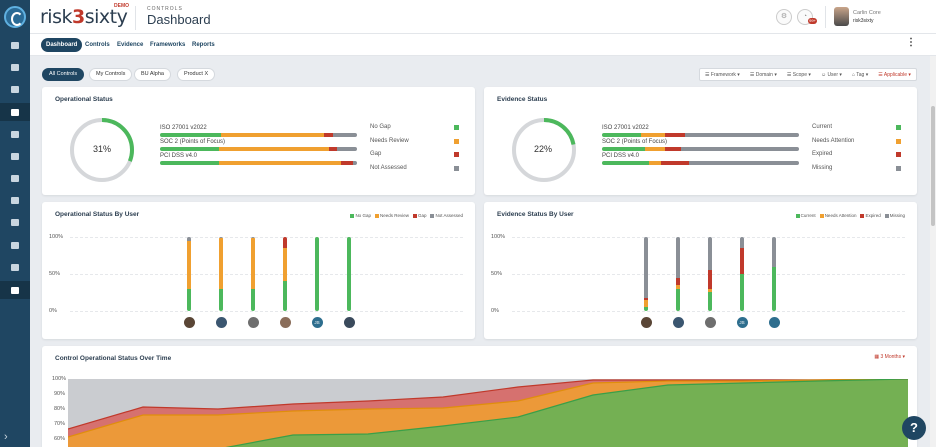  Describe the element at coordinates (722, 74) in the screenshot. I see `framework-dropdown: ☰ Framework ▾` at that location.